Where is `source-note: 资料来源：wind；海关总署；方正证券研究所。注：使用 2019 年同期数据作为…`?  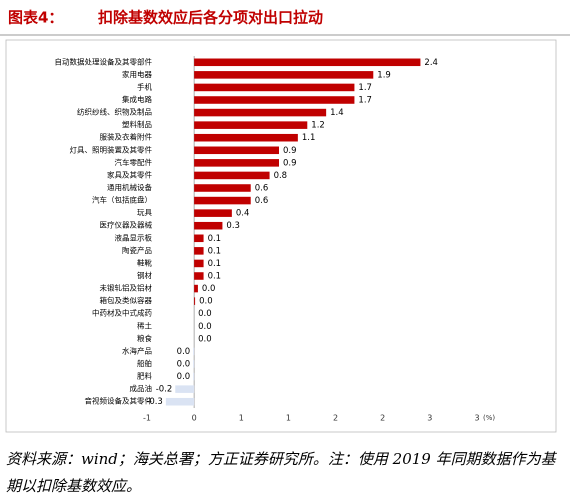 source-note: 资料来源：wind；海关总署；方正证券研究所。注：使用 2019 年同期数据作为… is located at coordinates (281, 472).